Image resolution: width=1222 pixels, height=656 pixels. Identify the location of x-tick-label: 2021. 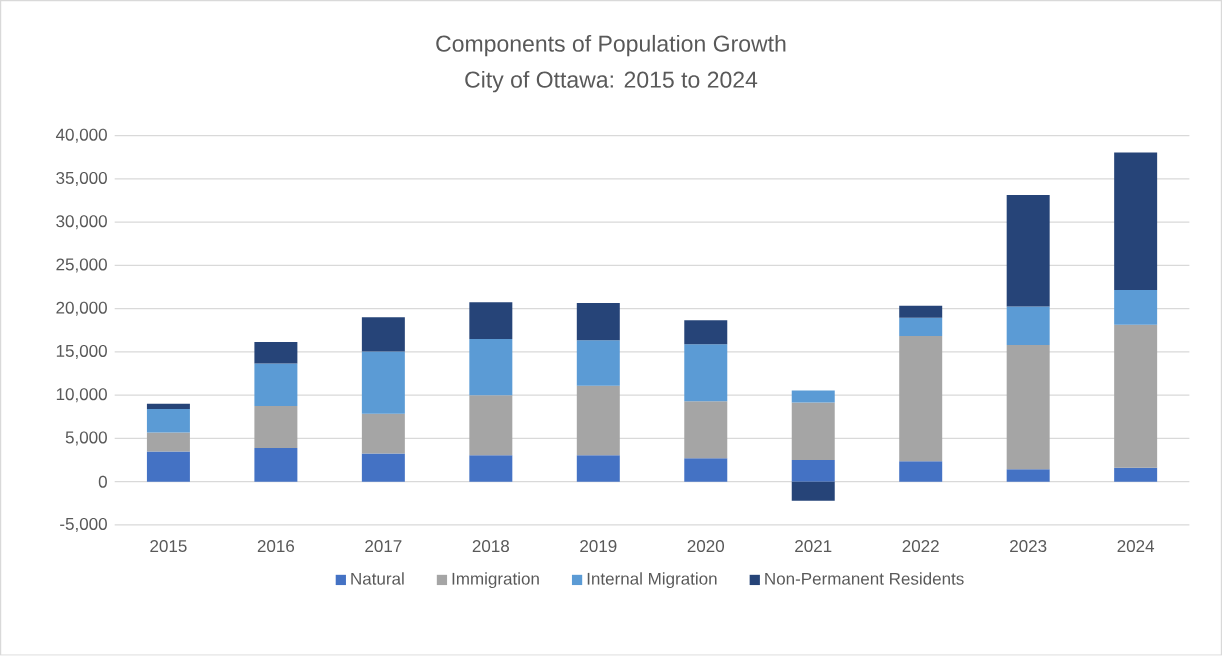
(813, 546).